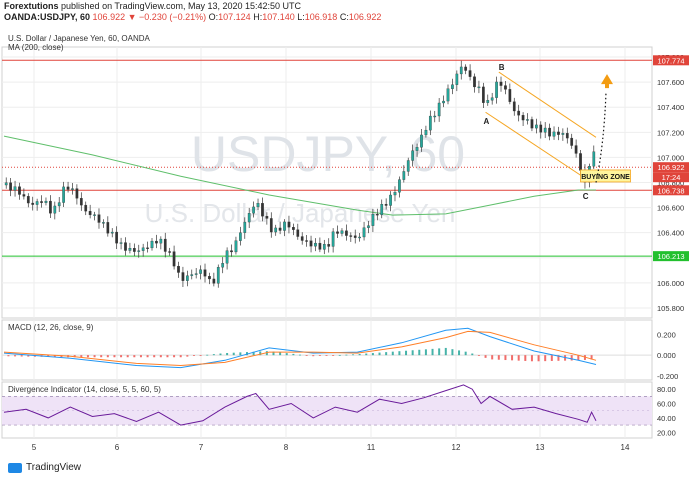 The height and width of the screenshot is (480, 690). What do you see at coordinates (666, 334) in the screenshot?
I see `macd-y-tick: 0.200` at bounding box center [666, 334].